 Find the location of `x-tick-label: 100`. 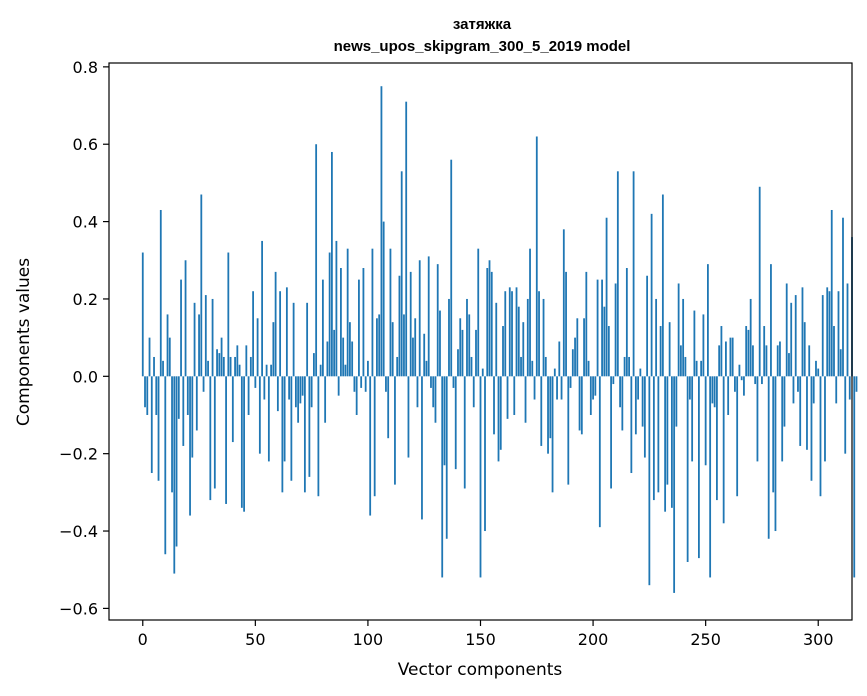

x-tick-label: 100 is located at coordinates (368, 639).